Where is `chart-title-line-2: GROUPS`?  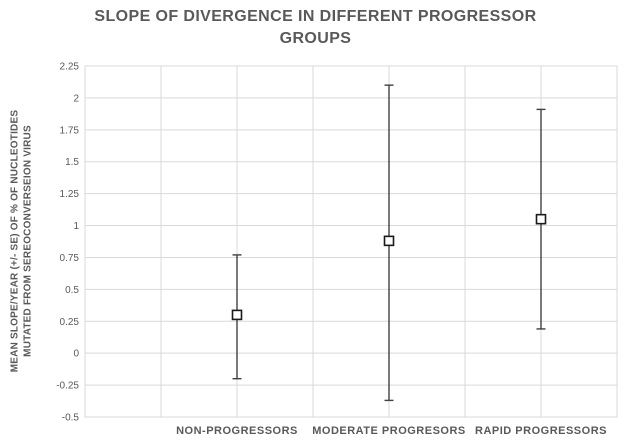 chart-title-line-2: GROUPS is located at coordinates (315, 38).